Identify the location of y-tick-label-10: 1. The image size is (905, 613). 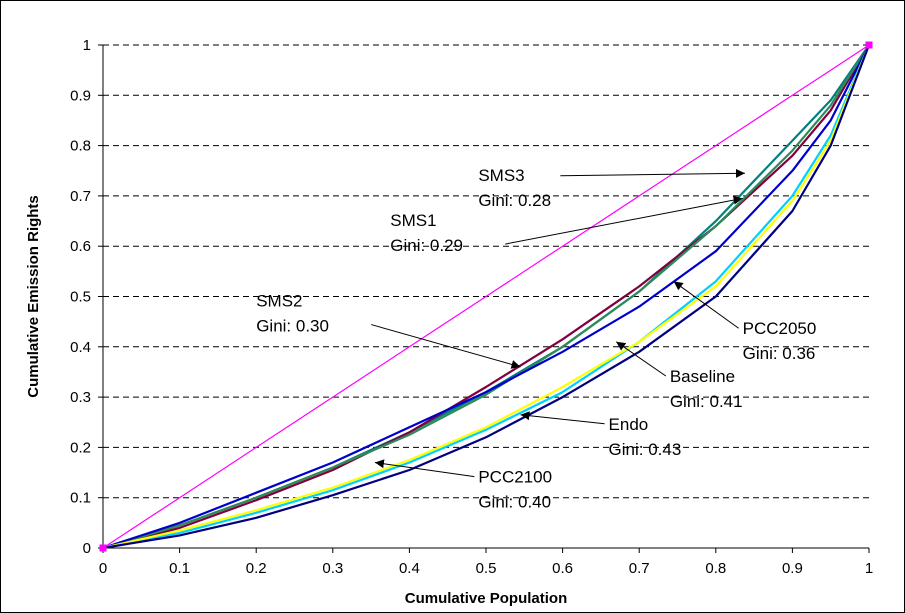
(87, 45).